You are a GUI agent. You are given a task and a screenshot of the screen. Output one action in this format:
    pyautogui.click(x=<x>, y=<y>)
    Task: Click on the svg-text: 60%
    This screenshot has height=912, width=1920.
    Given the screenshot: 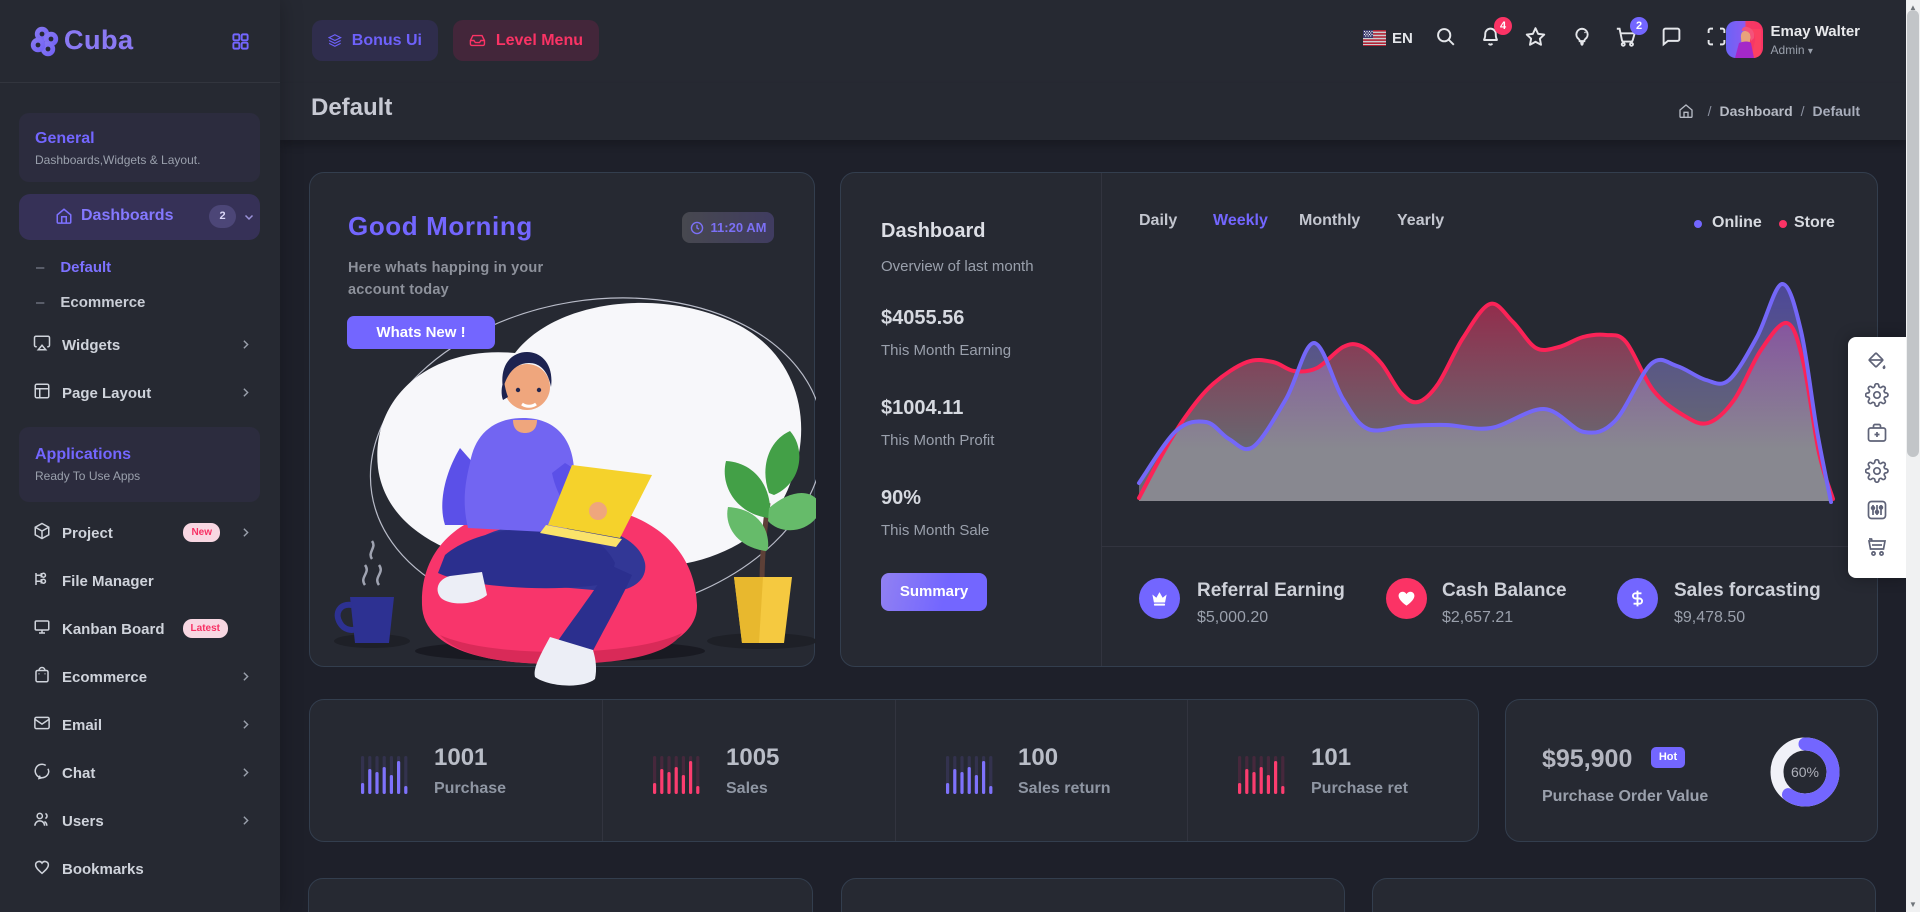 What is the action you would take?
    pyautogui.click(x=1805, y=772)
    